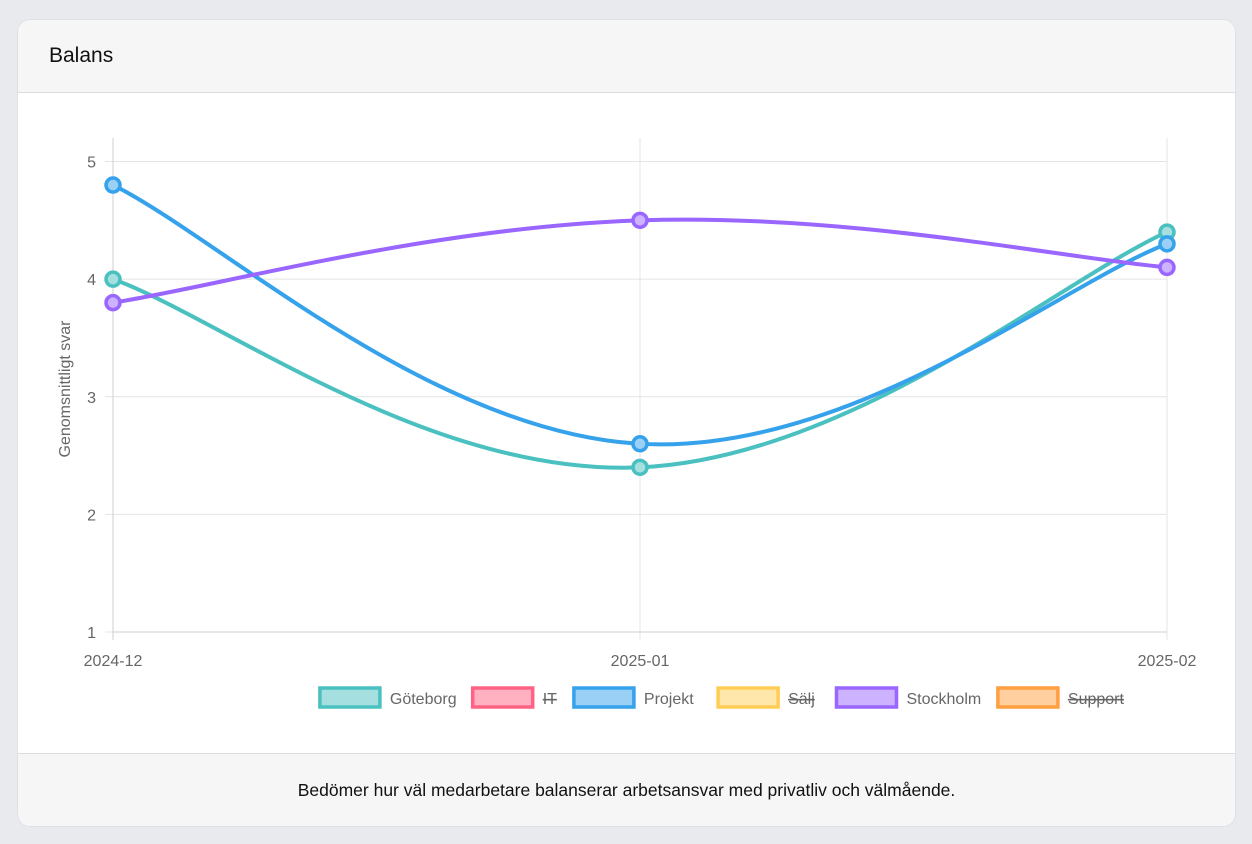  What do you see at coordinates (1167, 661) in the screenshot?
I see `x-tick-label: 2025-02` at bounding box center [1167, 661].